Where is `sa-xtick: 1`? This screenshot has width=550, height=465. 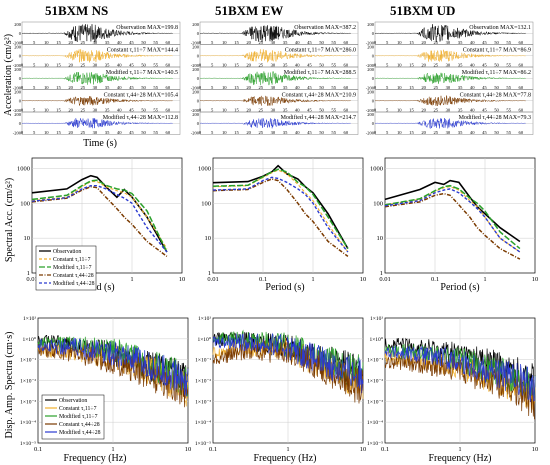 sa-xtick: 1 is located at coordinates (484, 279).